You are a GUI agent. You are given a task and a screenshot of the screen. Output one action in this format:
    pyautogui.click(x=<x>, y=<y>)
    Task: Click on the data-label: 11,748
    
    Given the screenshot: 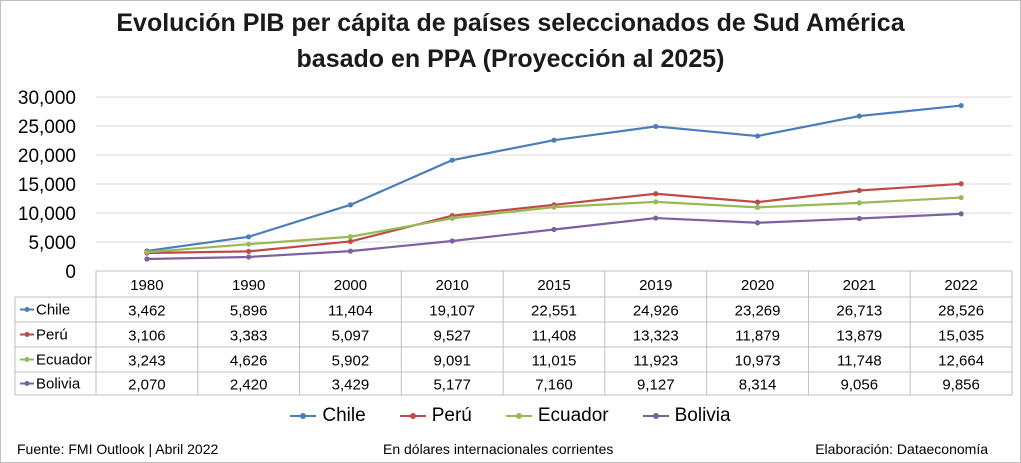 What is the action you would take?
    pyautogui.click(x=859, y=361)
    